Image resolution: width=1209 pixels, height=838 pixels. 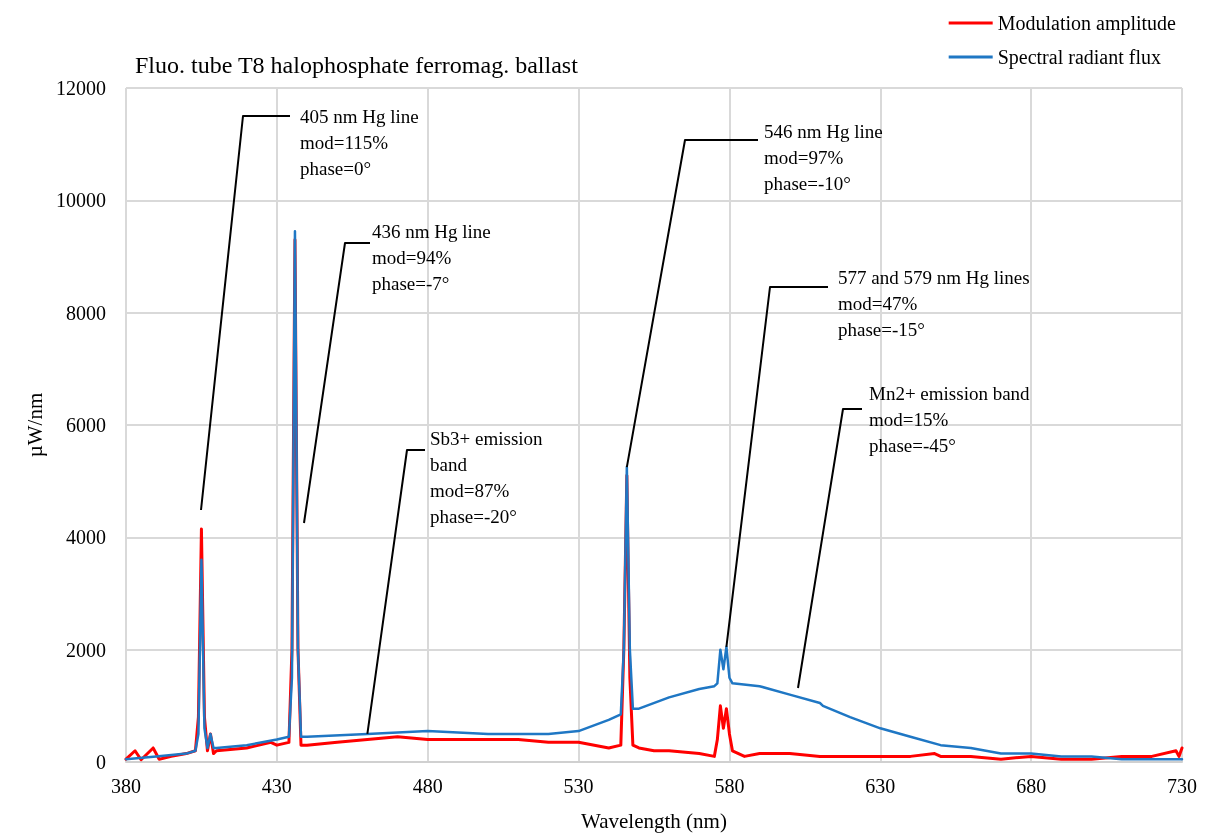 I want to click on x-tick-label: 430, so click(x=276, y=786).